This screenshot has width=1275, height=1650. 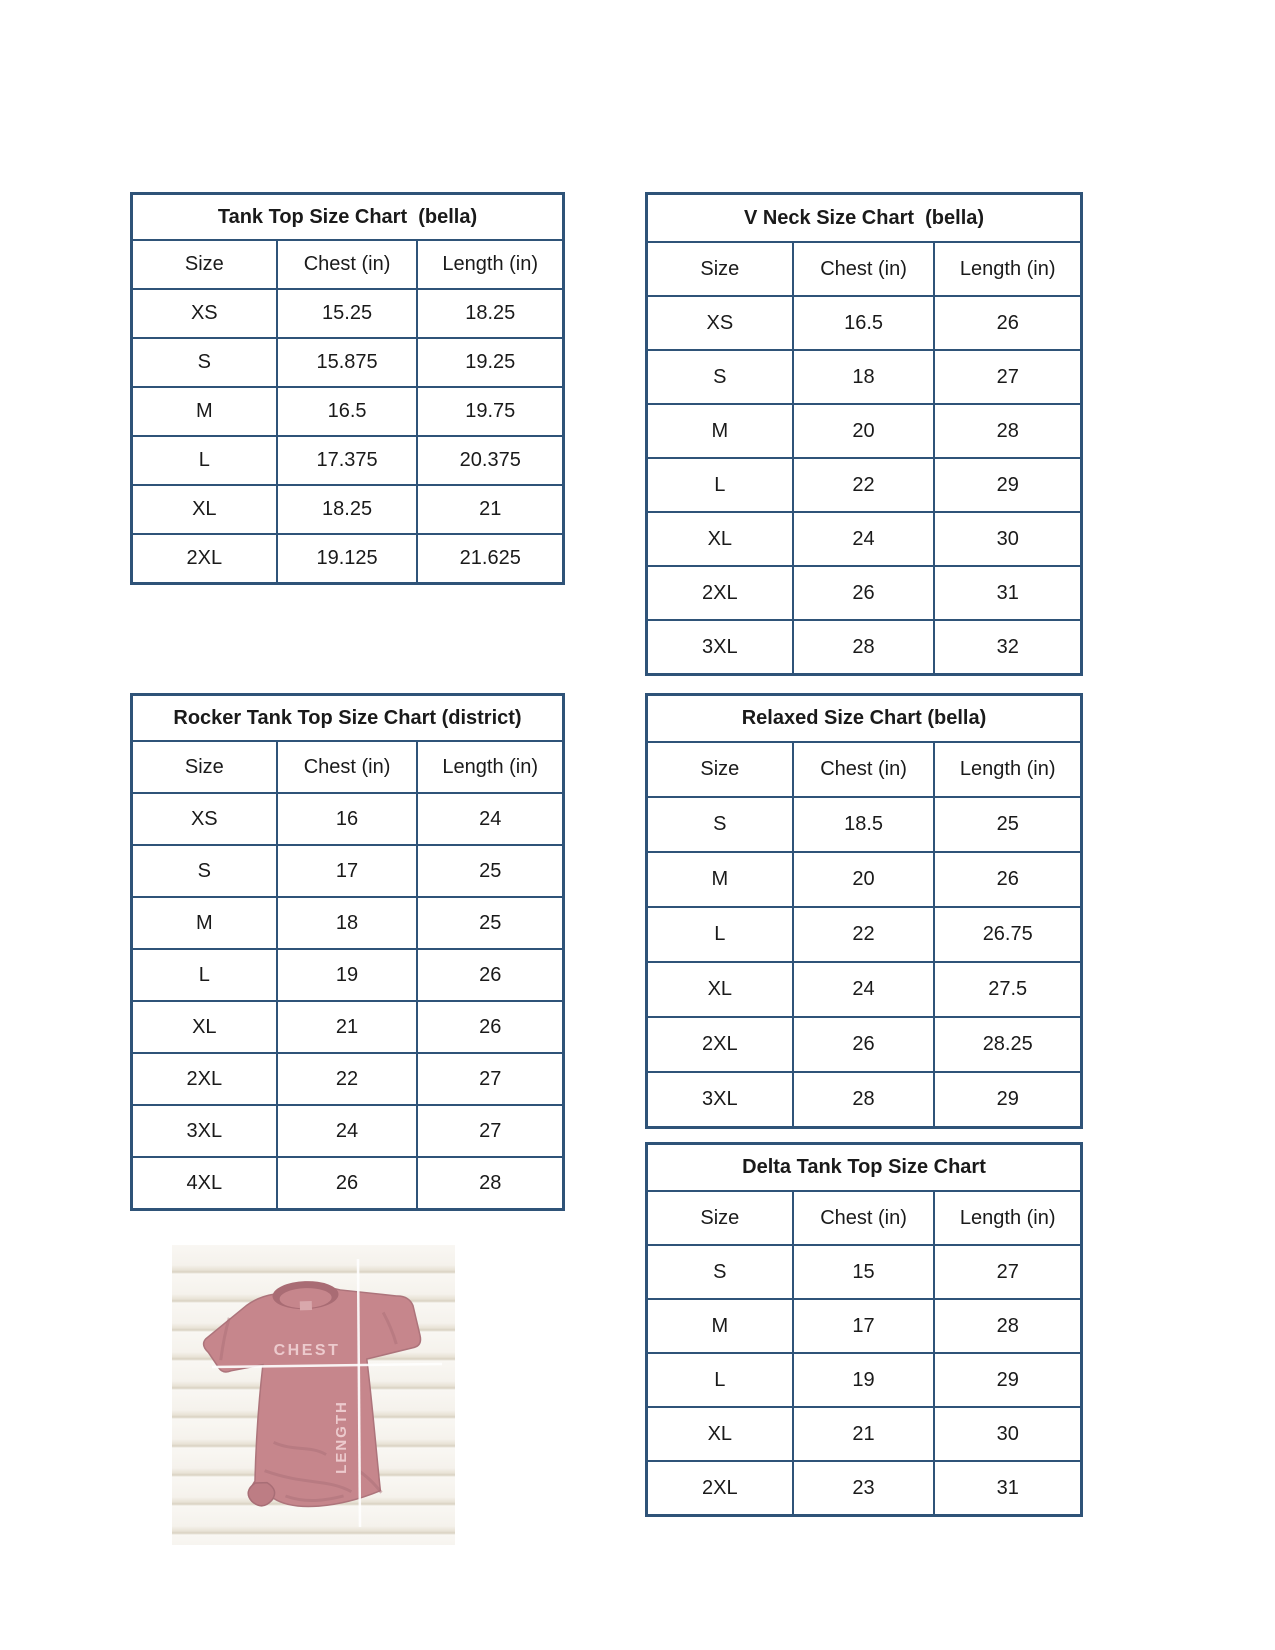 I want to click on table-row: XS 16 24, so click(x=347, y=819).